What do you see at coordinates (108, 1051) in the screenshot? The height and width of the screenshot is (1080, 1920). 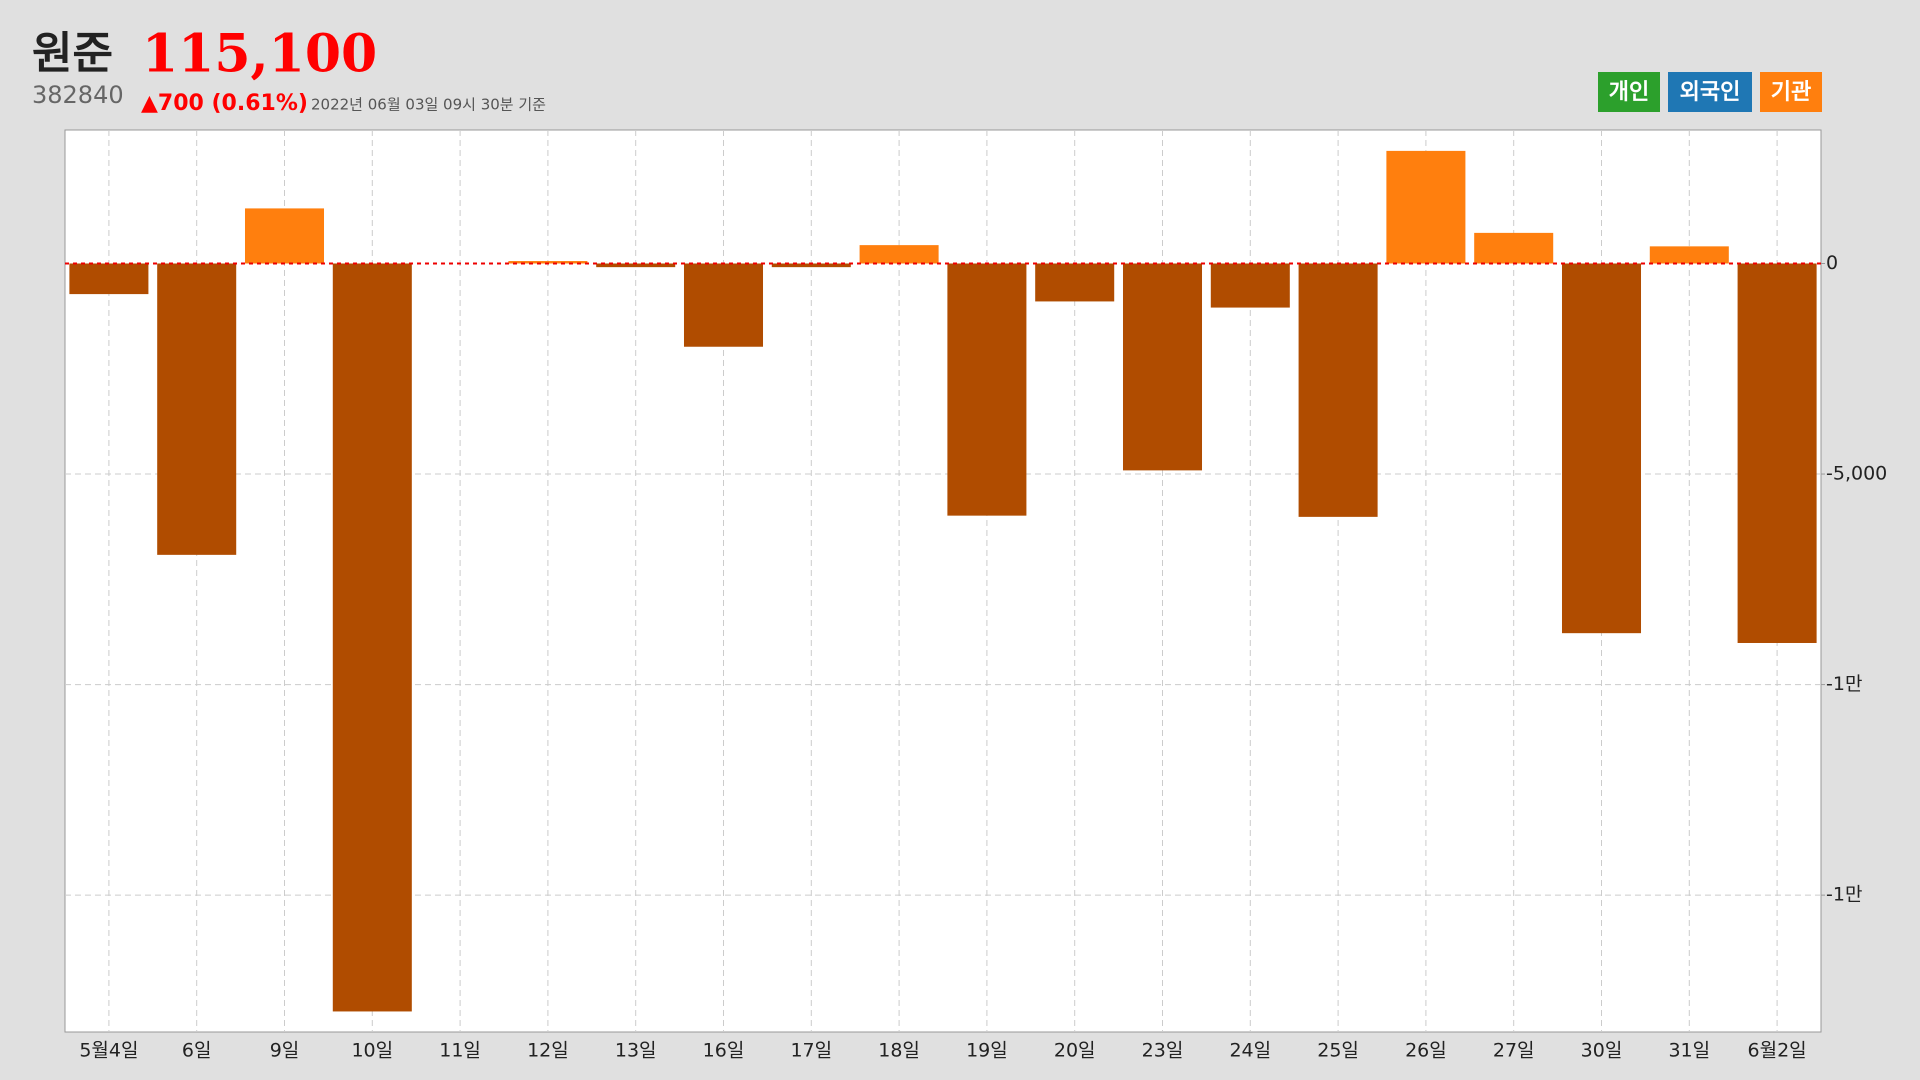 I see `x-tick-label: 5월4일` at bounding box center [108, 1051].